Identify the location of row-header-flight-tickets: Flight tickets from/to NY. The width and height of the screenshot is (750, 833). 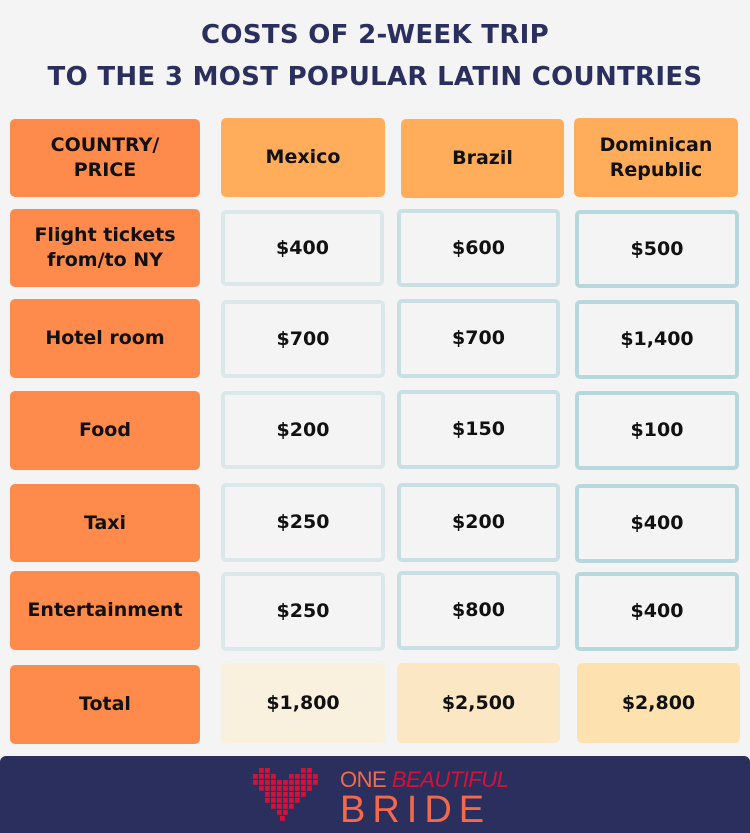
(105, 248).